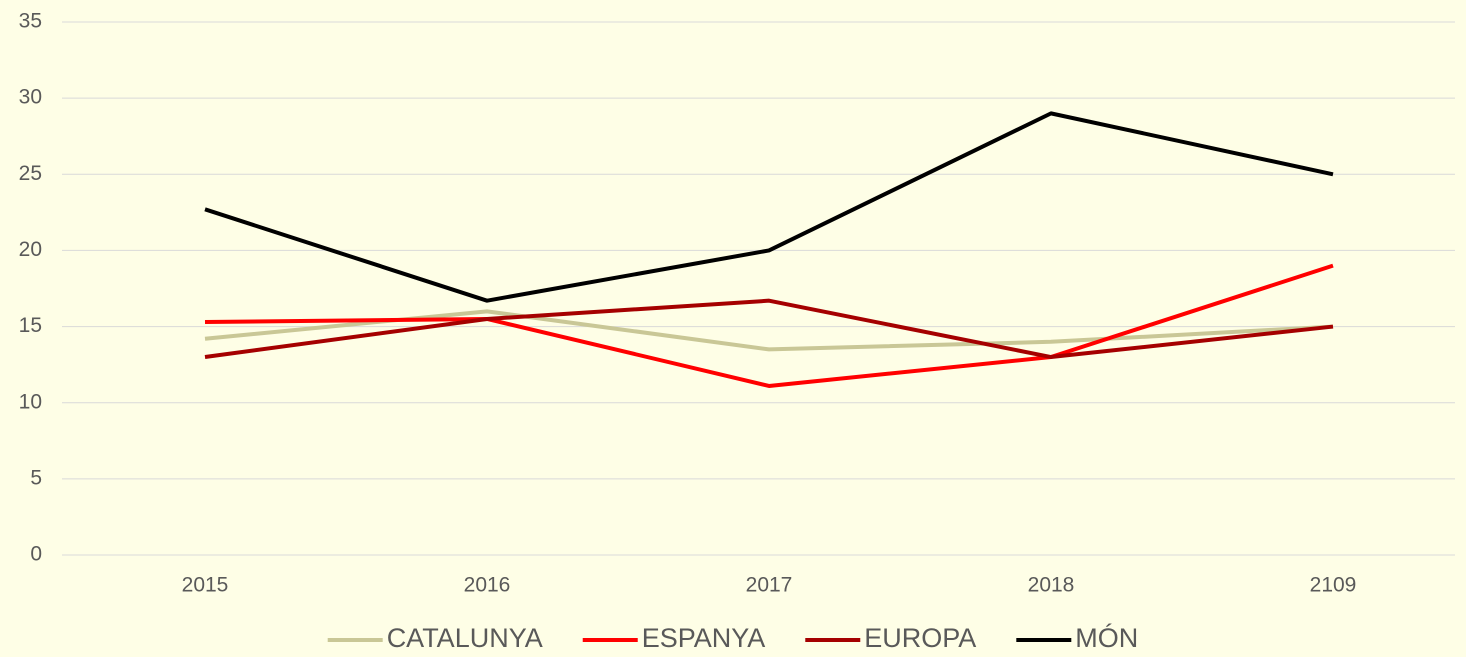 The width and height of the screenshot is (1466, 657). I want to click on y-tick-label: 0, so click(36, 554).